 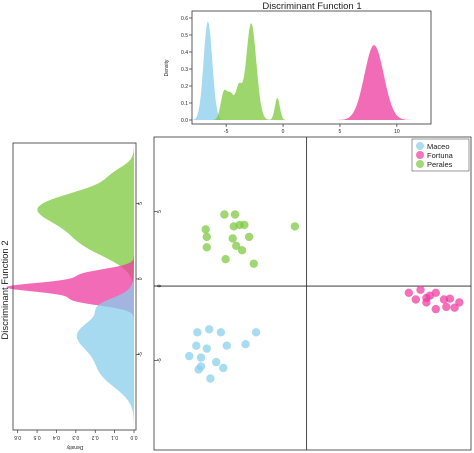 I want to click on df2-x-tick-label: 0.4, so click(x=56, y=437).